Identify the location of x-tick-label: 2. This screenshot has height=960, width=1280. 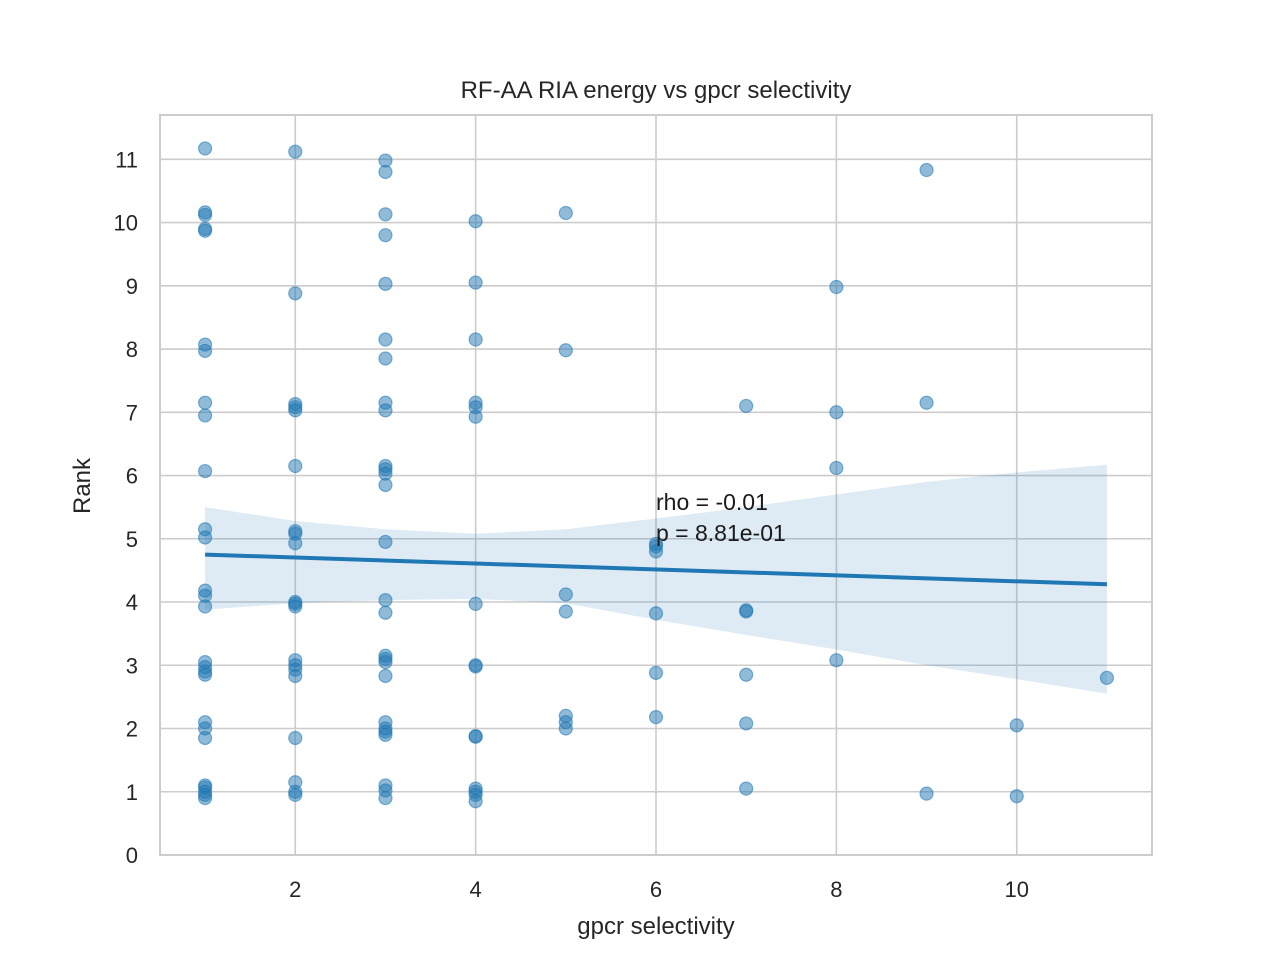
(295, 889).